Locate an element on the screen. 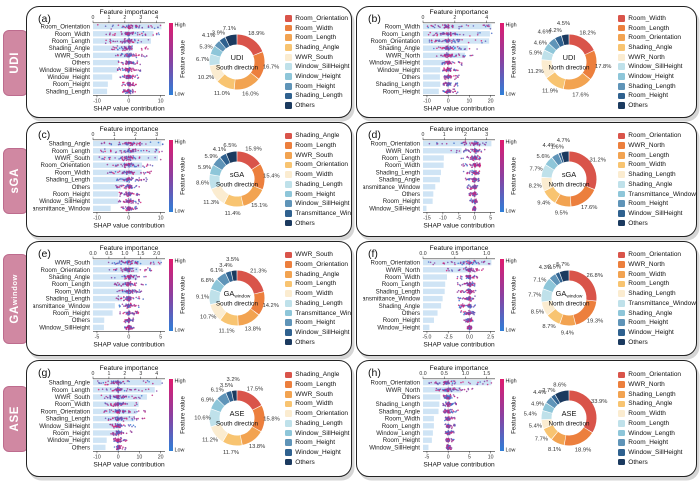  svg-text: 6.8% is located at coordinates (207, 281).